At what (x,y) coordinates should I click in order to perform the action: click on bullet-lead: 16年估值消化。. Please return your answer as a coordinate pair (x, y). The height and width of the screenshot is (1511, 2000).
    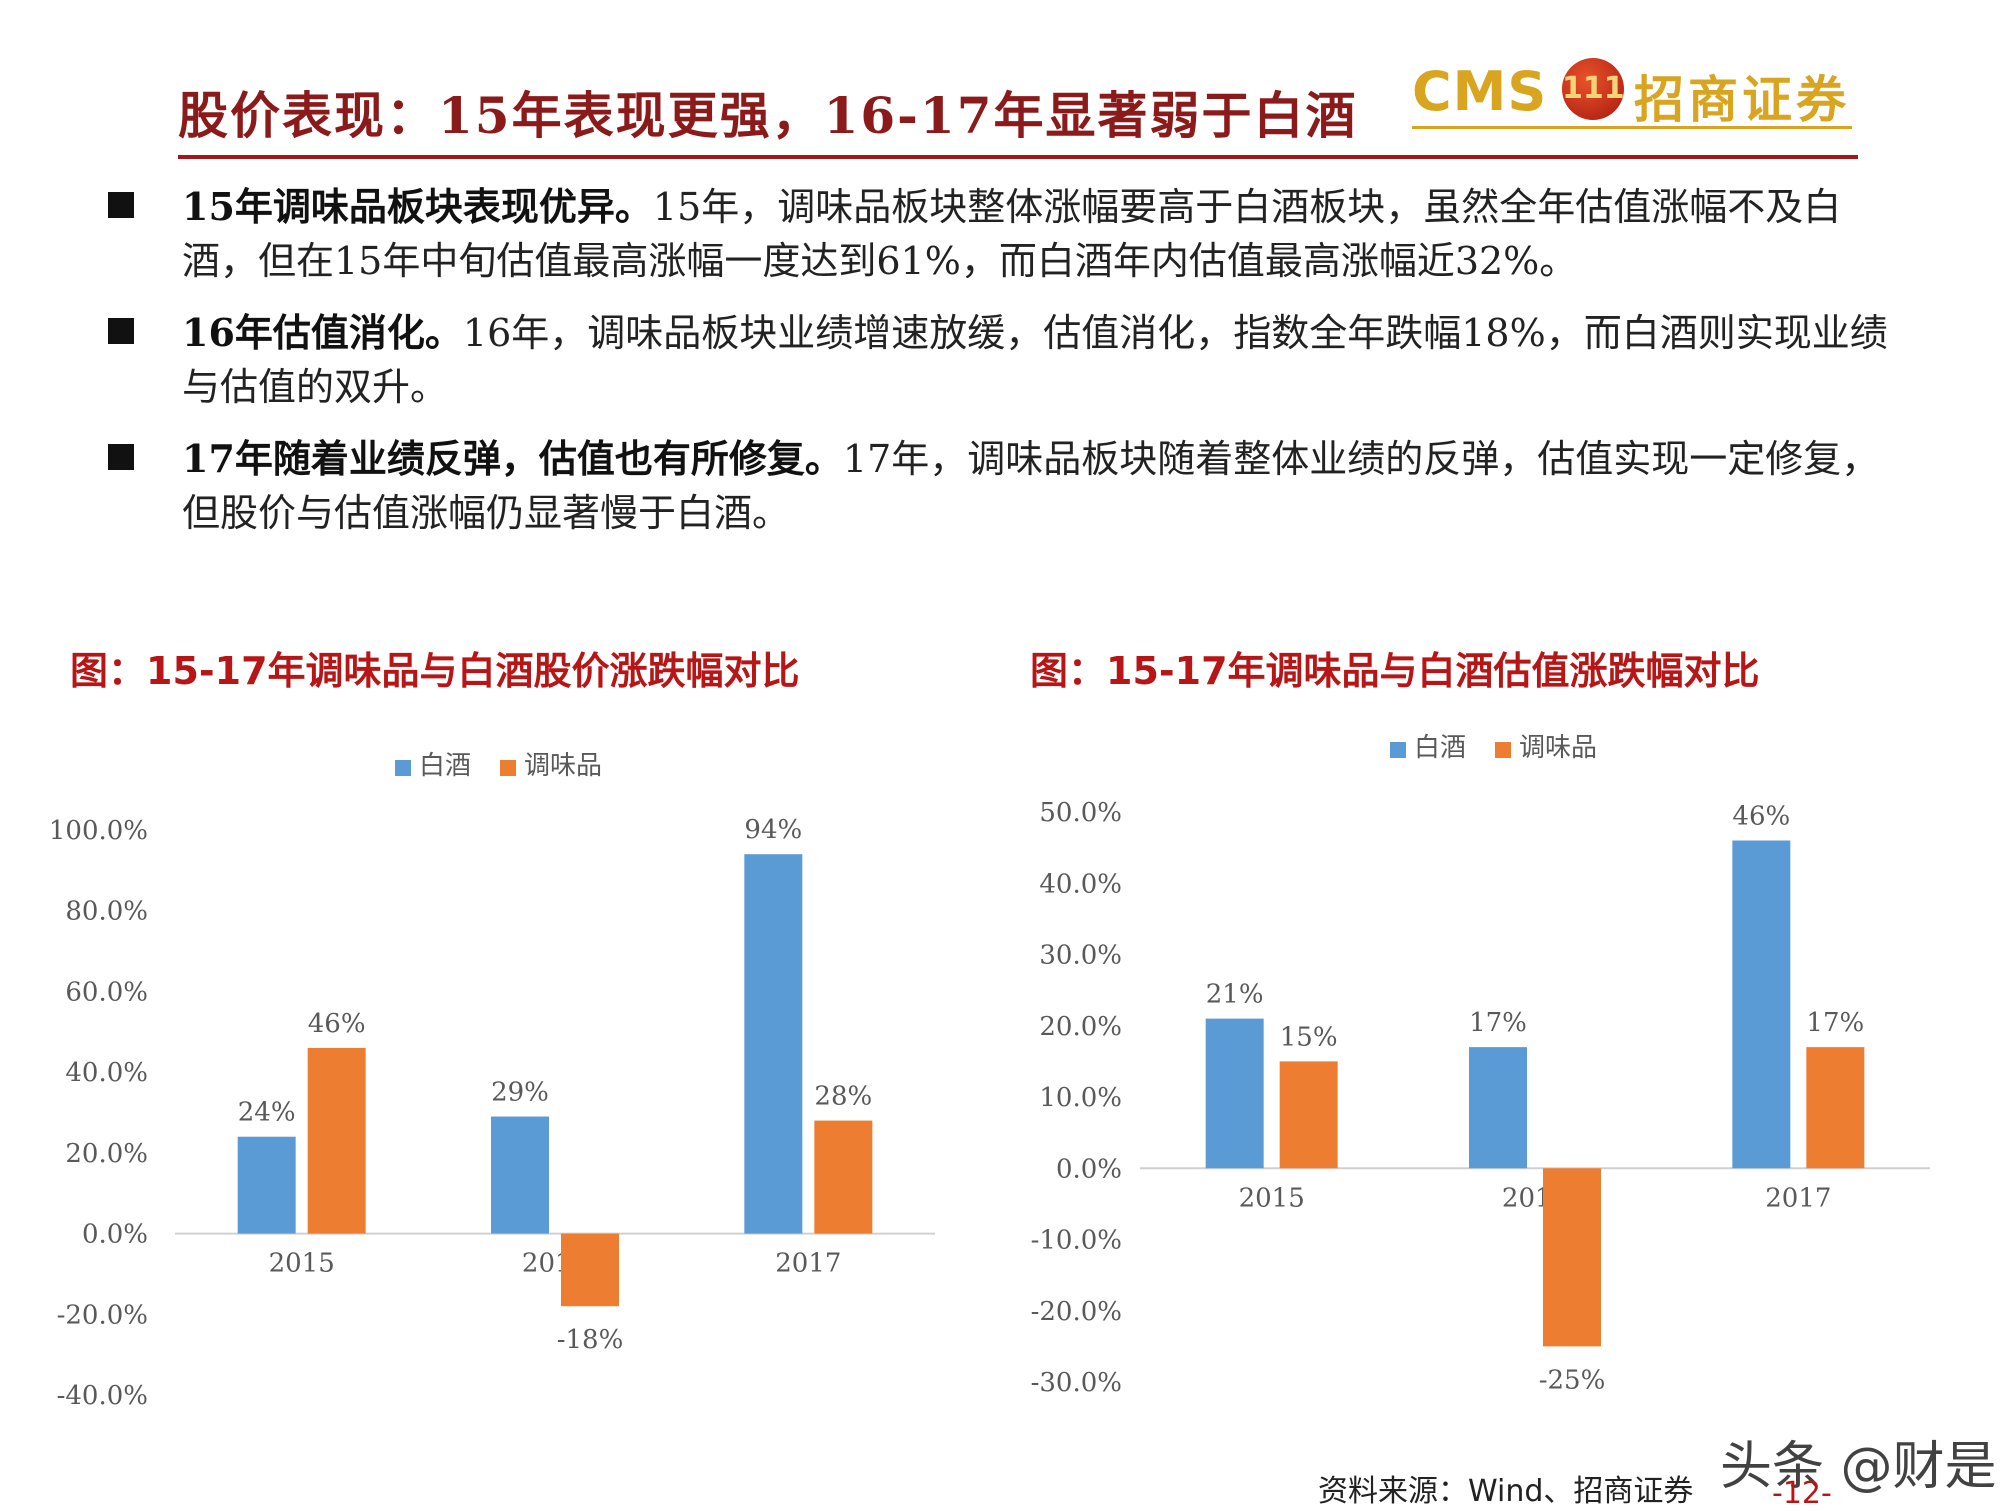
    Looking at the image, I should click on (322, 332).